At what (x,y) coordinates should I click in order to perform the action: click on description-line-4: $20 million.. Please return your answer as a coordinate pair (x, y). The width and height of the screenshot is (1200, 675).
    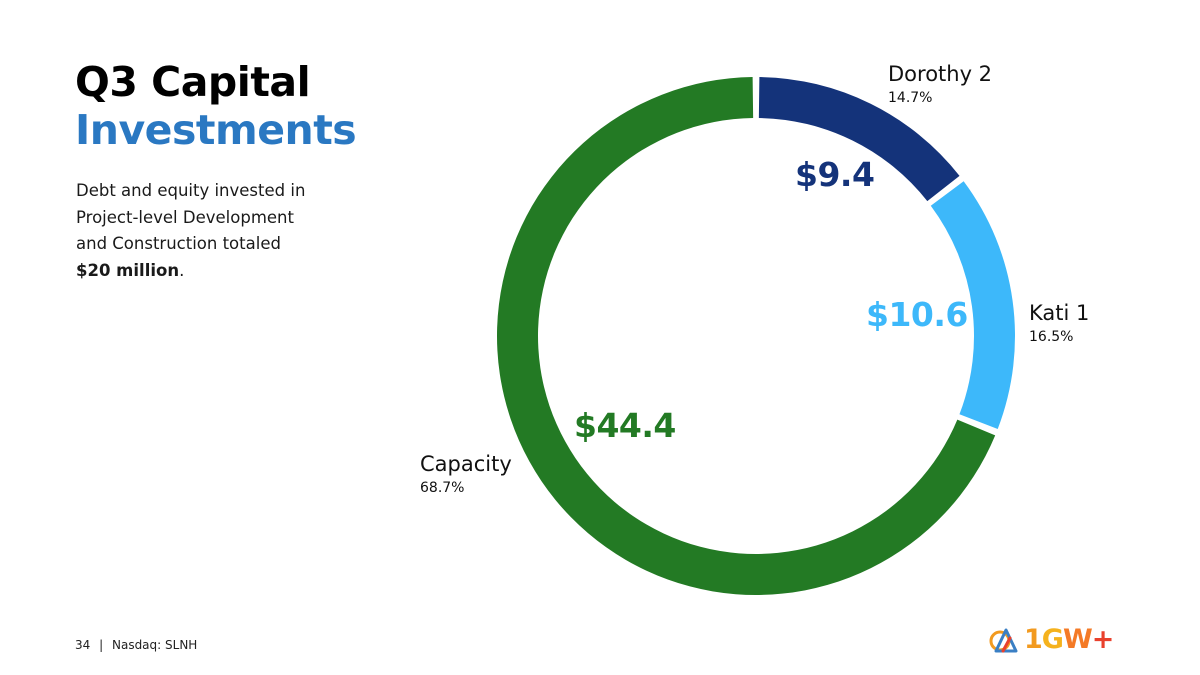
    Looking at the image, I should click on (226, 271).